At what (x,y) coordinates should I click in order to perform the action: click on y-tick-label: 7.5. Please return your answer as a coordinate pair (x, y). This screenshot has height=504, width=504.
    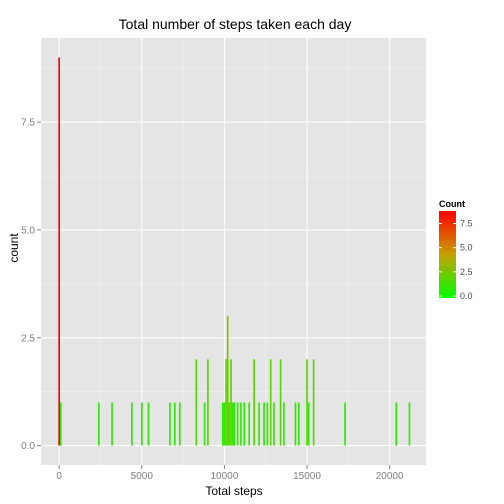
    Looking at the image, I should click on (28, 123).